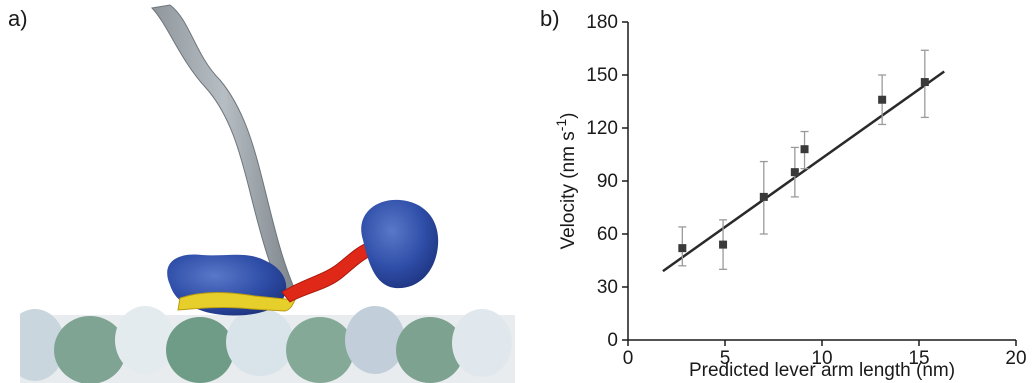 Image resolution: width=1035 pixels, height=383 pixels. I want to click on panel-b-label: b), so click(550, 18).